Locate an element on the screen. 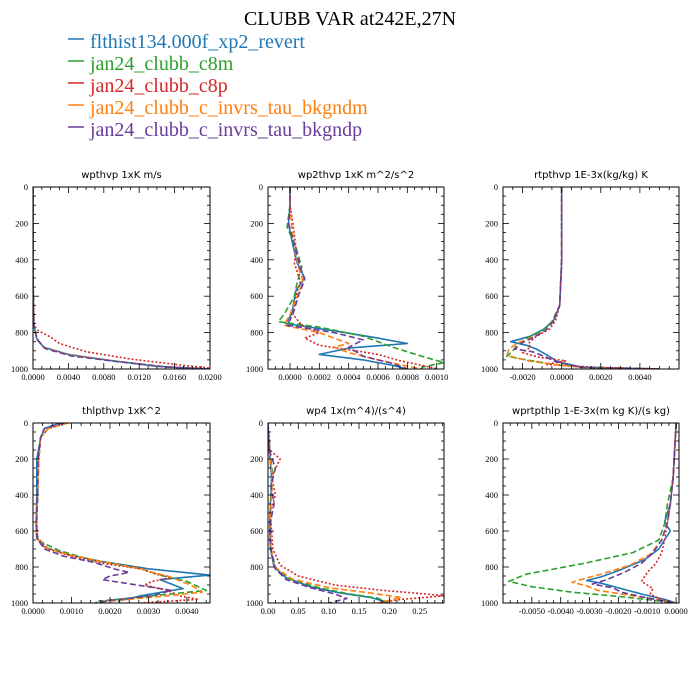 The height and width of the screenshot is (700, 700). x-tick-label: 0.0200 is located at coordinates (209, 377).